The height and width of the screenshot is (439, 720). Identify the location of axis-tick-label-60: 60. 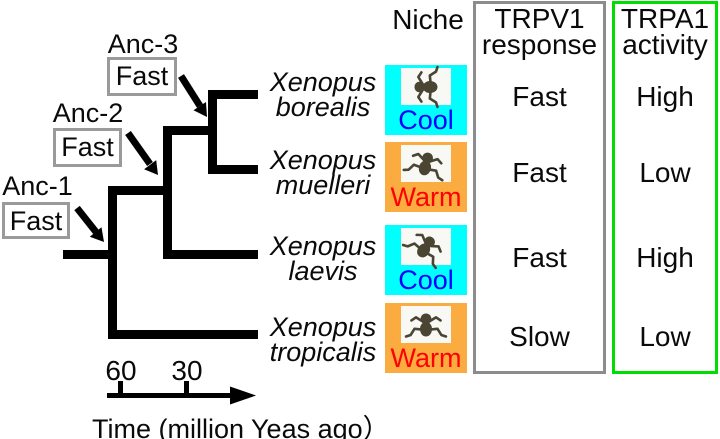
(121, 370).